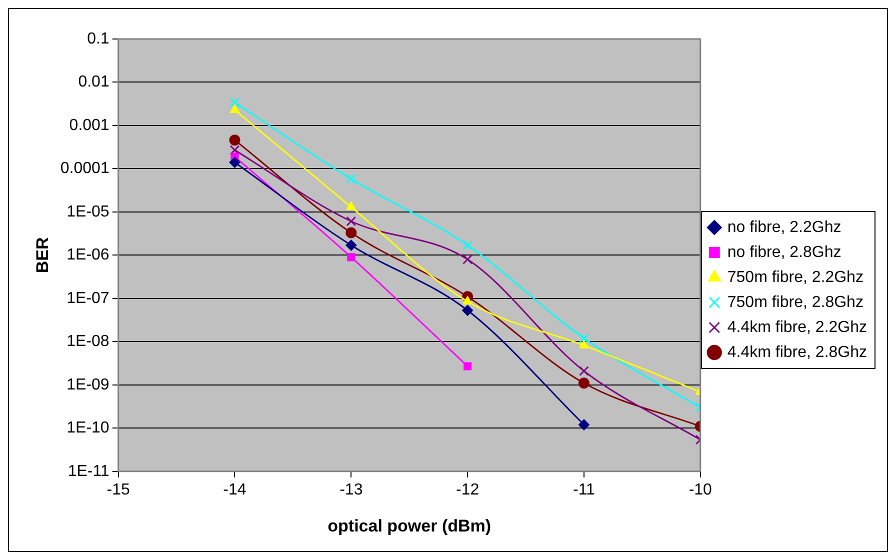 The height and width of the screenshot is (560, 896). I want to click on y-tick-label: 1E-05, so click(88, 211).